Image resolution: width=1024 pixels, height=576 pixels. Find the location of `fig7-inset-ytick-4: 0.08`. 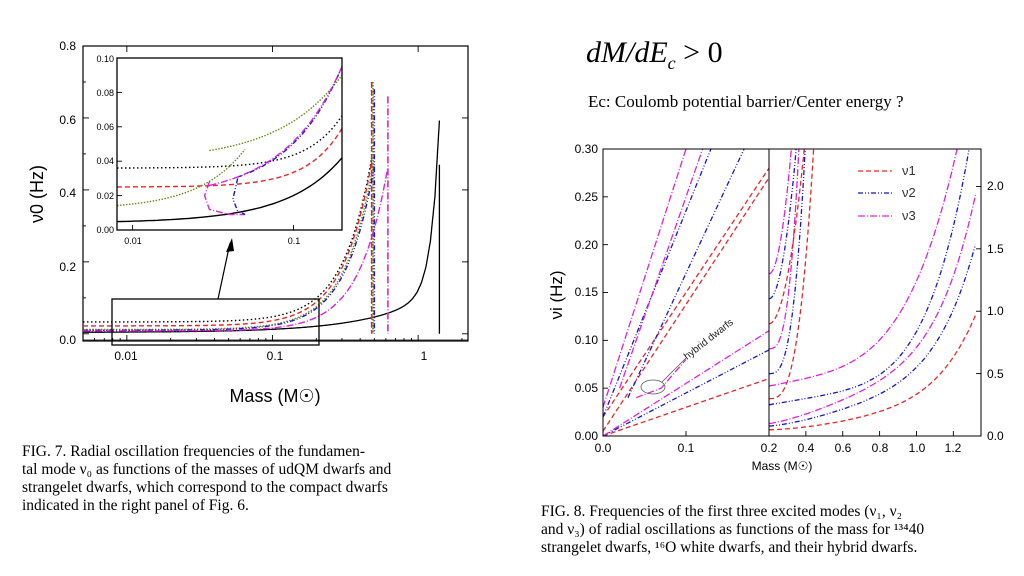

fig7-inset-ytick-4: 0.08 is located at coordinates (105, 93).